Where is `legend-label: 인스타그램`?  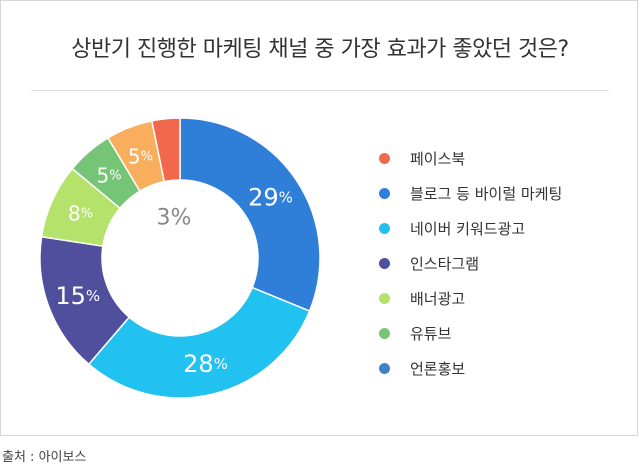
legend-label: 인스타그램 is located at coordinates (445, 264).